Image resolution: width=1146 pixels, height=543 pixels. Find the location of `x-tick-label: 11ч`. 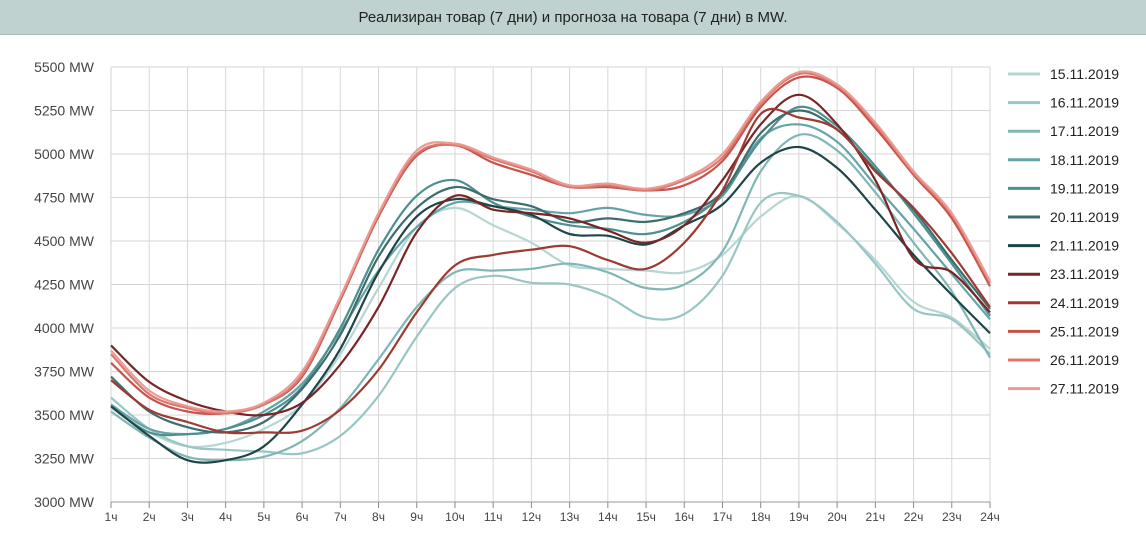

x-tick-label: 11ч is located at coordinates (493, 517).